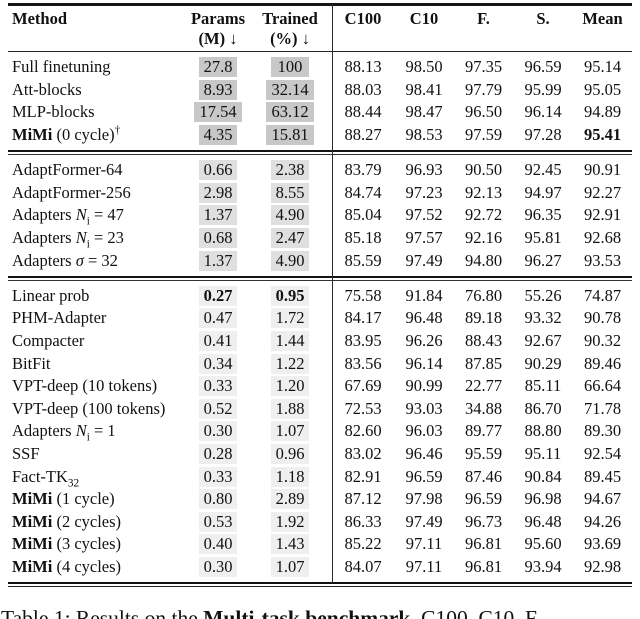 Image resolution: width=640 pixels, height=619 pixels. What do you see at coordinates (602, 499) in the screenshot?
I see `metric-value: 94.67` at bounding box center [602, 499].